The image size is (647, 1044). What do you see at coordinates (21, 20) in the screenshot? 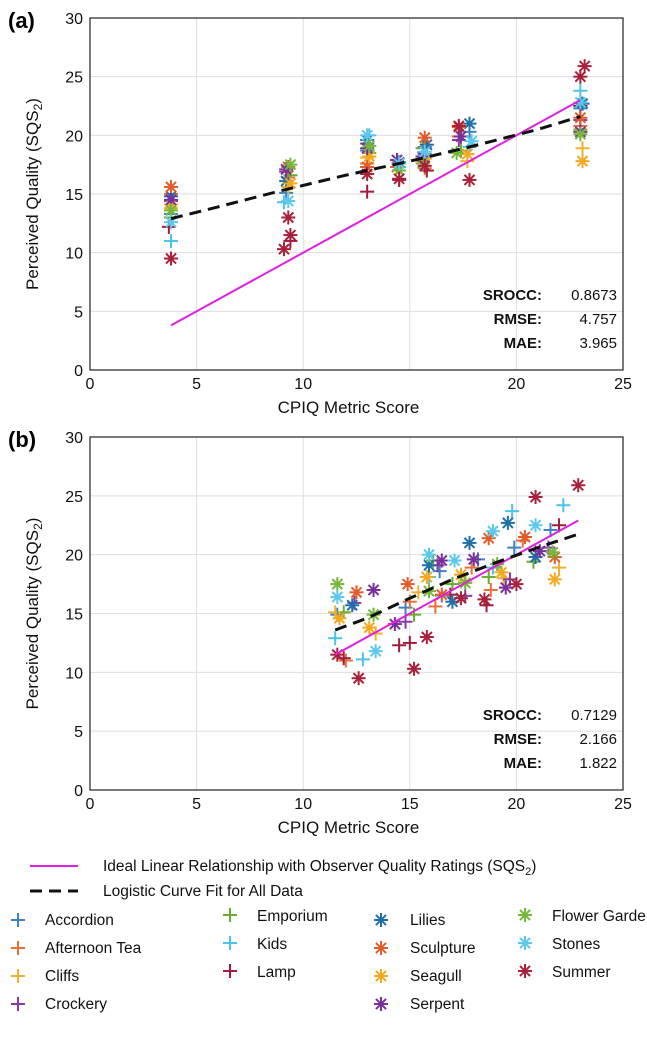
I see `panel-letter: (a)` at bounding box center [21, 20].